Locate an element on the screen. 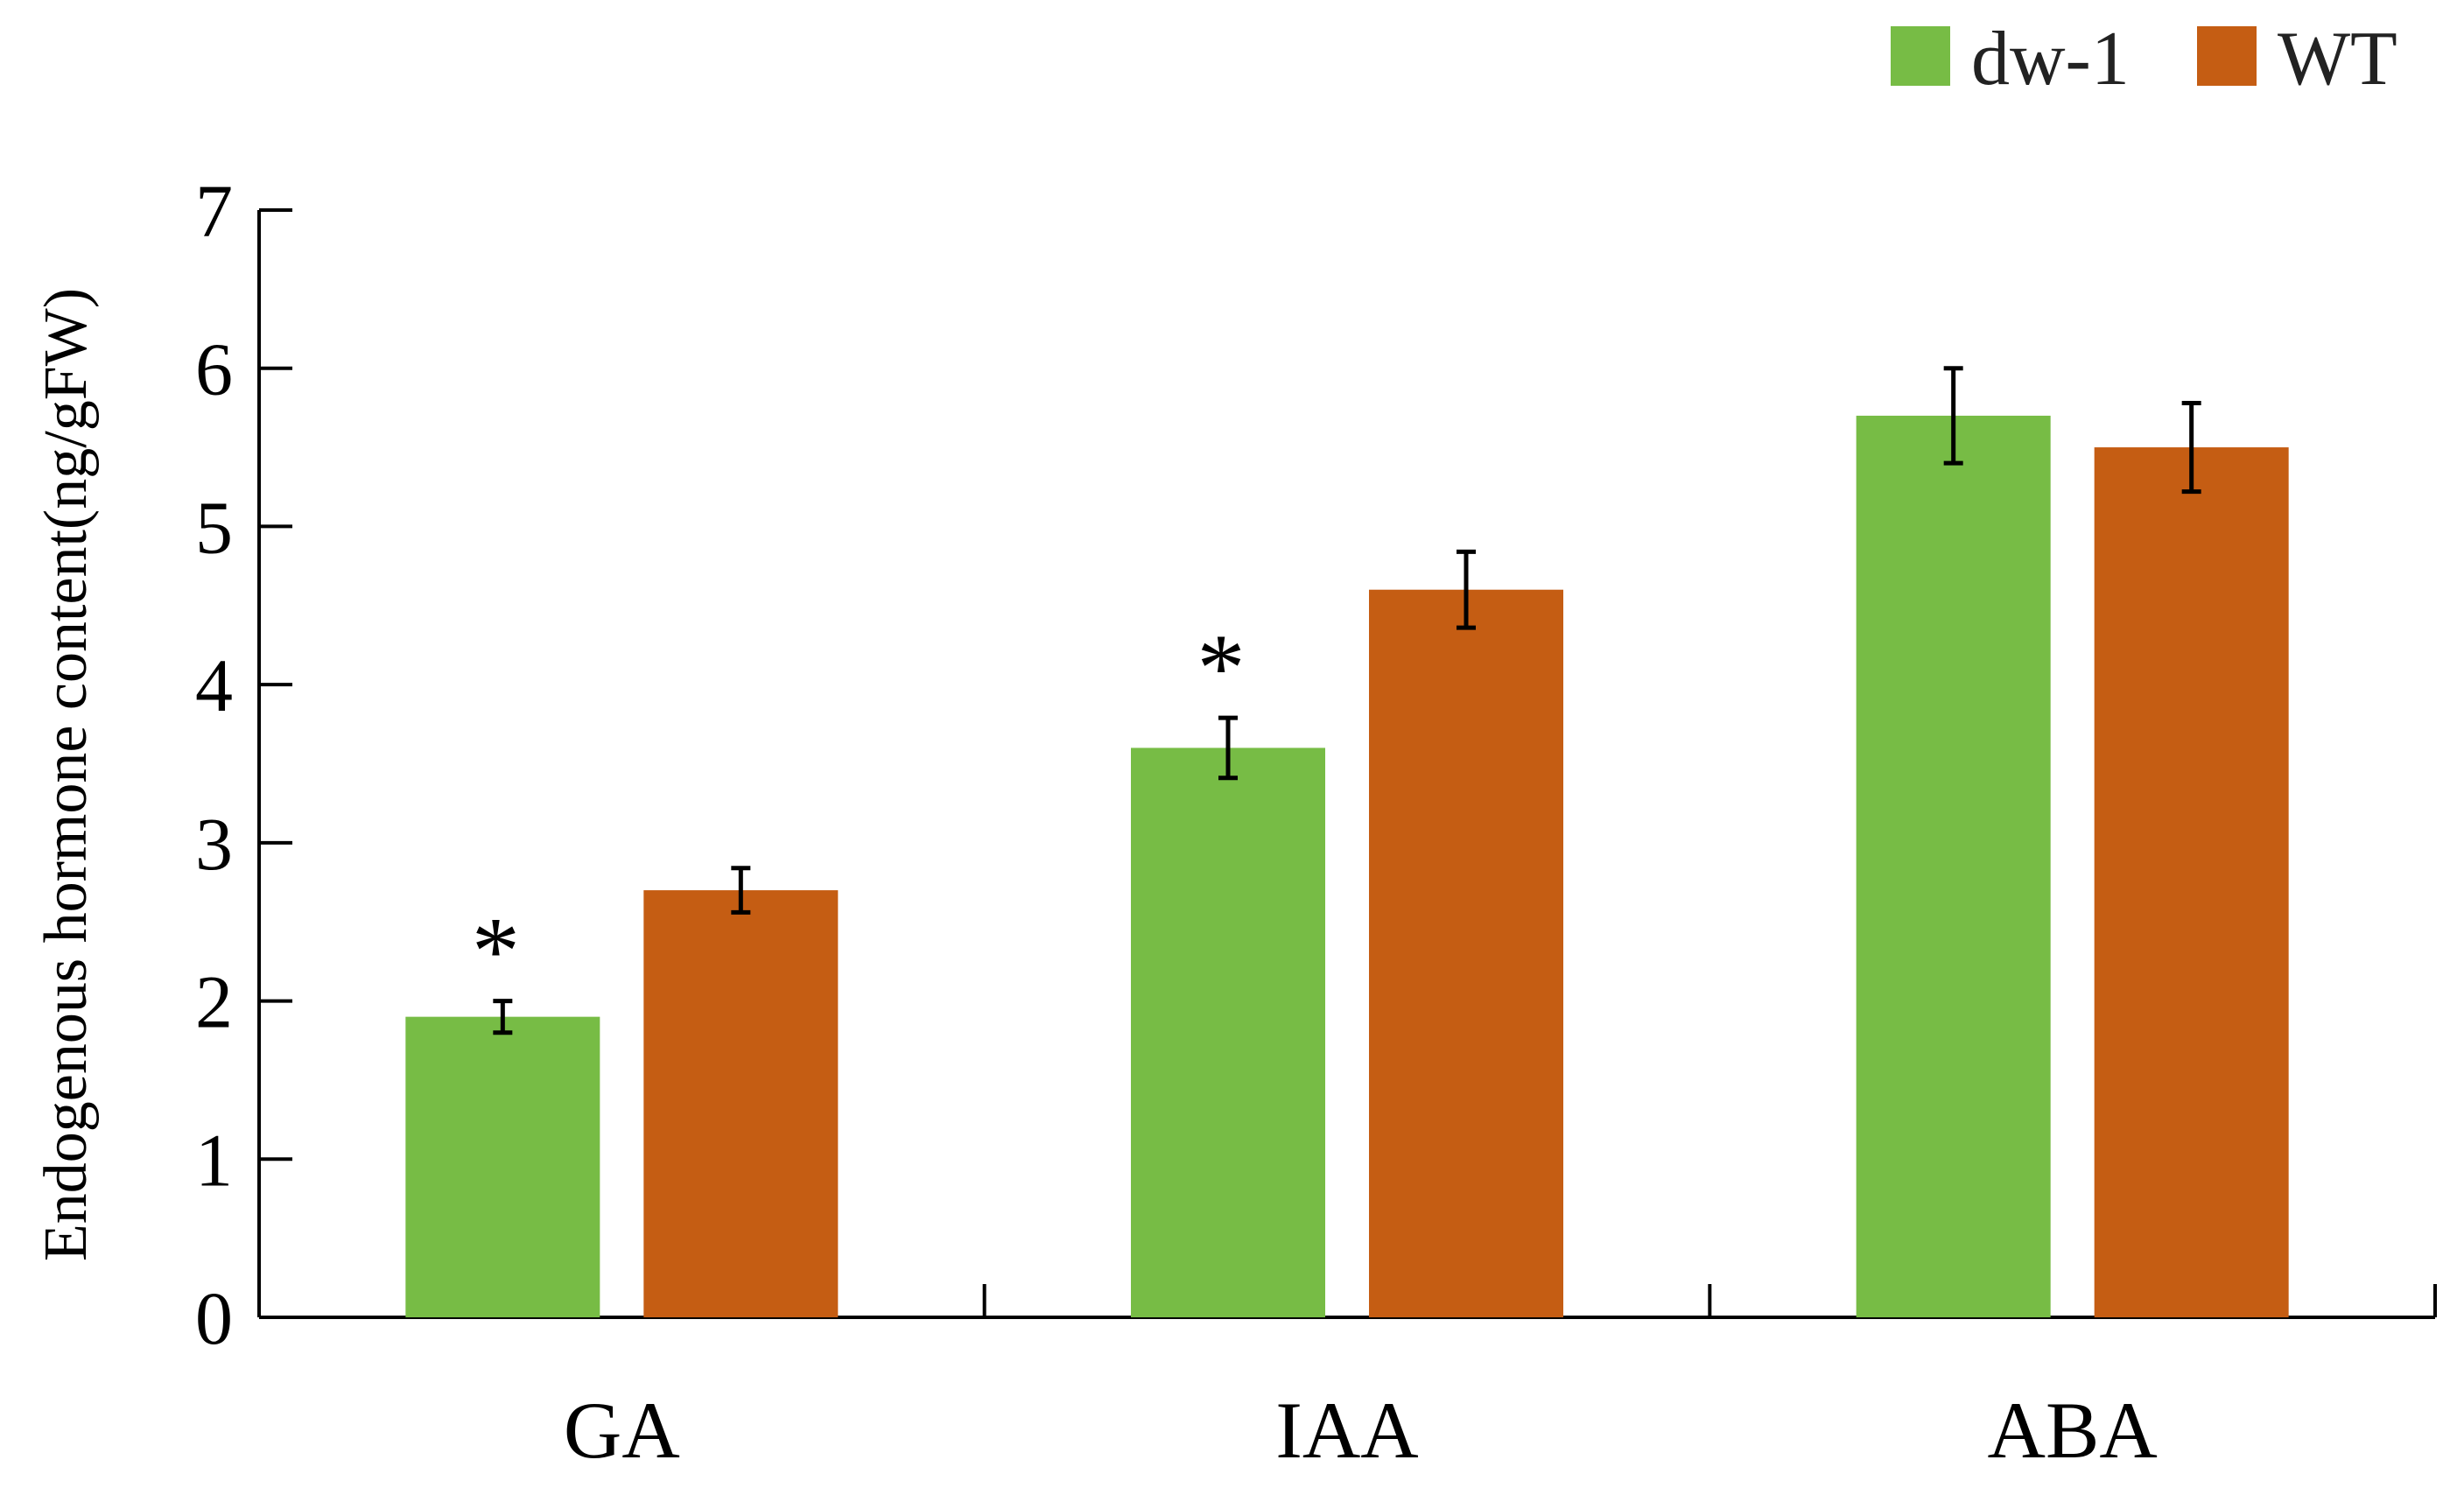  bar-wt-ga is located at coordinates (741, 1103).